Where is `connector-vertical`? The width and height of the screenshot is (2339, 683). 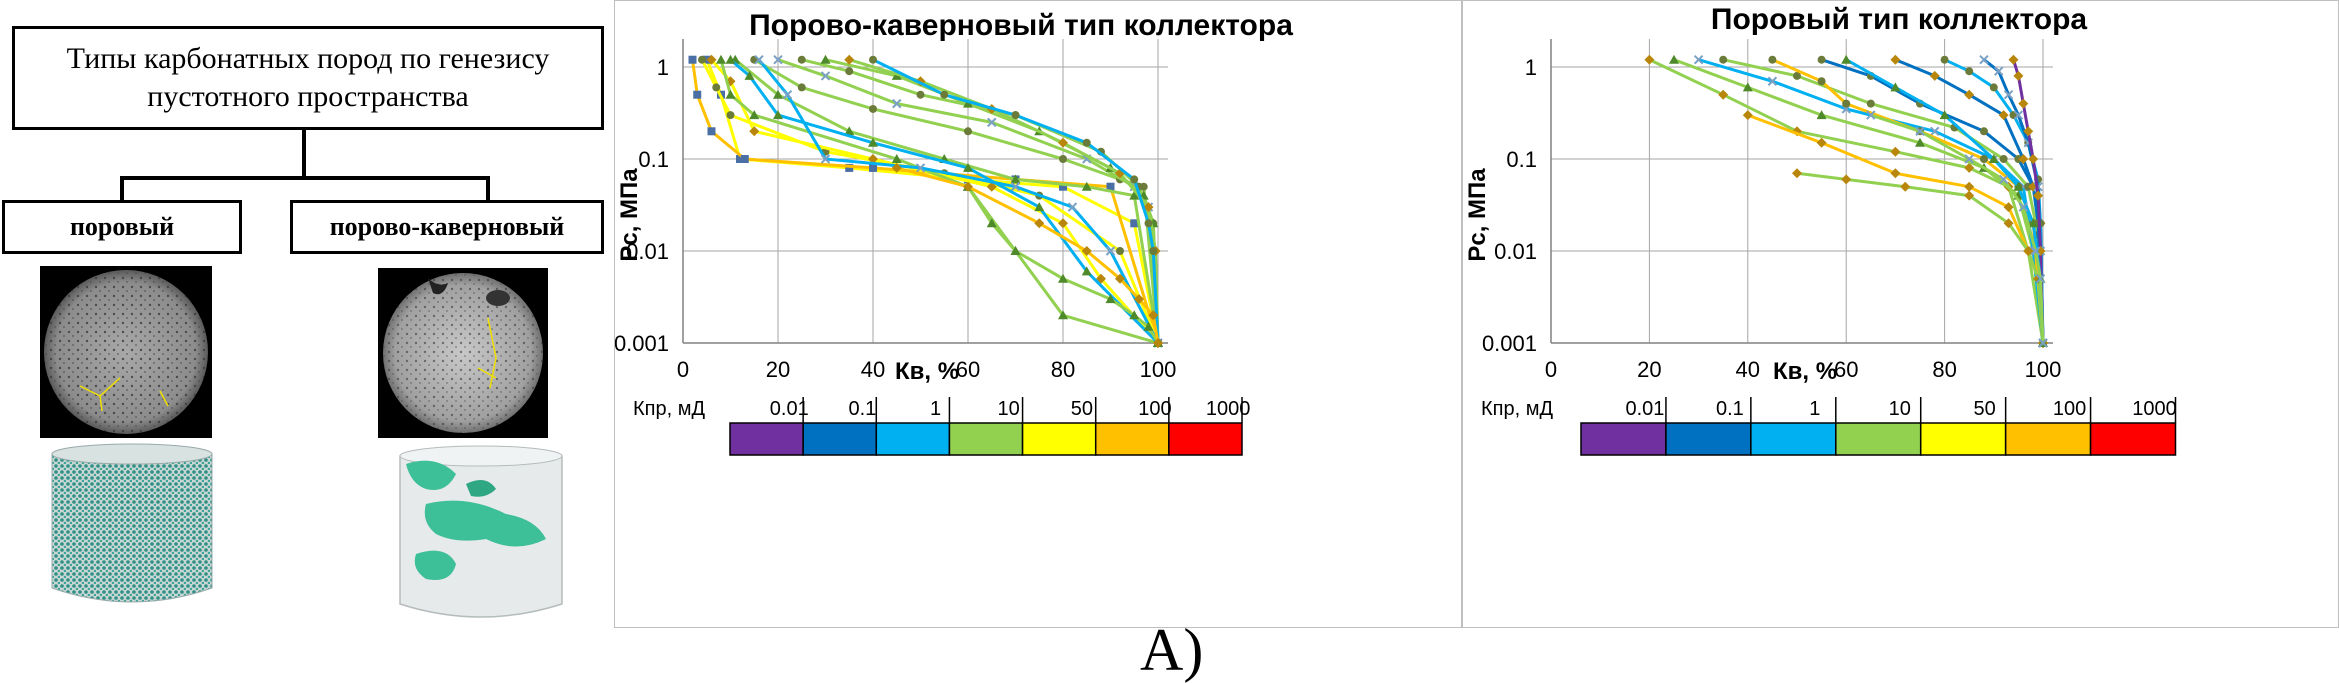
connector-vertical is located at coordinates (304, 154).